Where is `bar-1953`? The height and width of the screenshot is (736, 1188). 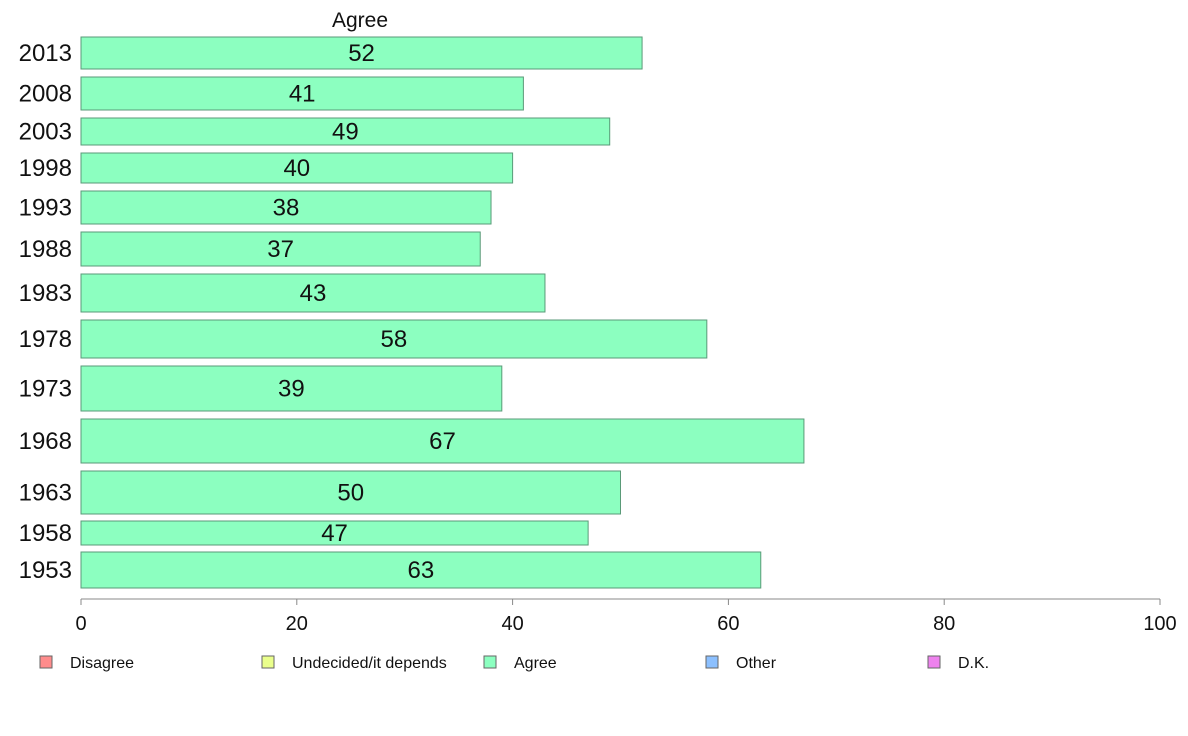 bar-1953 is located at coordinates (421, 570).